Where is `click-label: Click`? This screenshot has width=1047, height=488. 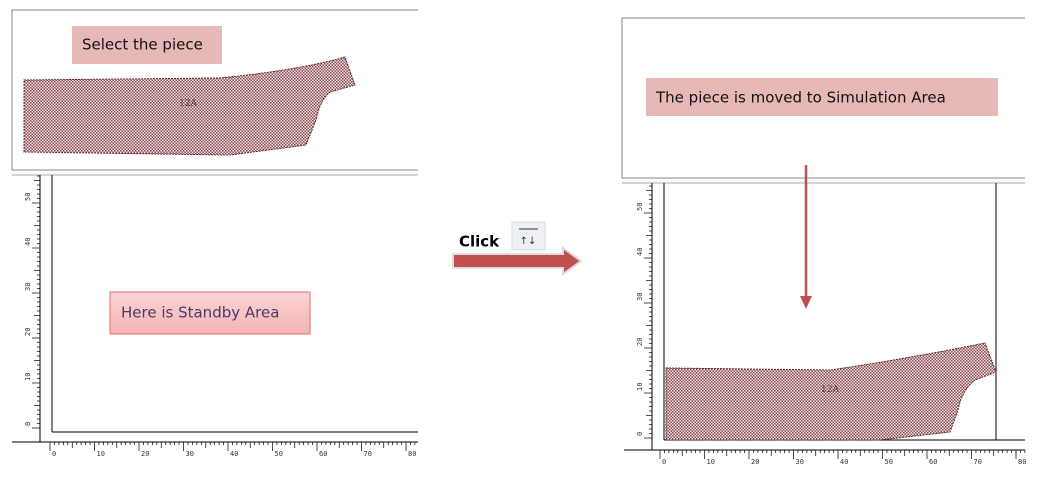 click-label: Click is located at coordinates (479, 242).